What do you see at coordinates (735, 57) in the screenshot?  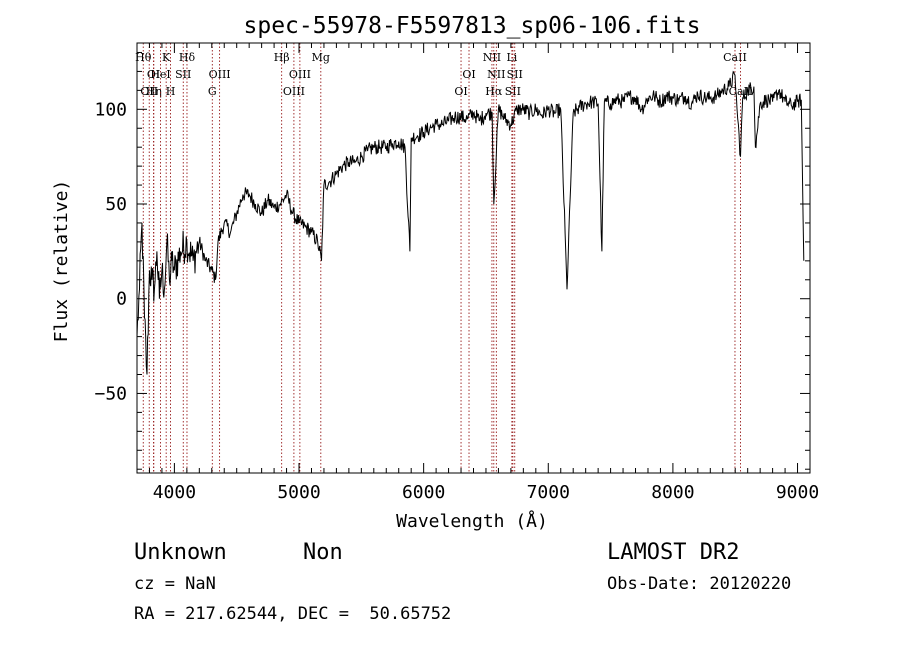 I see `line-marker-label: CaII` at bounding box center [735, 57].